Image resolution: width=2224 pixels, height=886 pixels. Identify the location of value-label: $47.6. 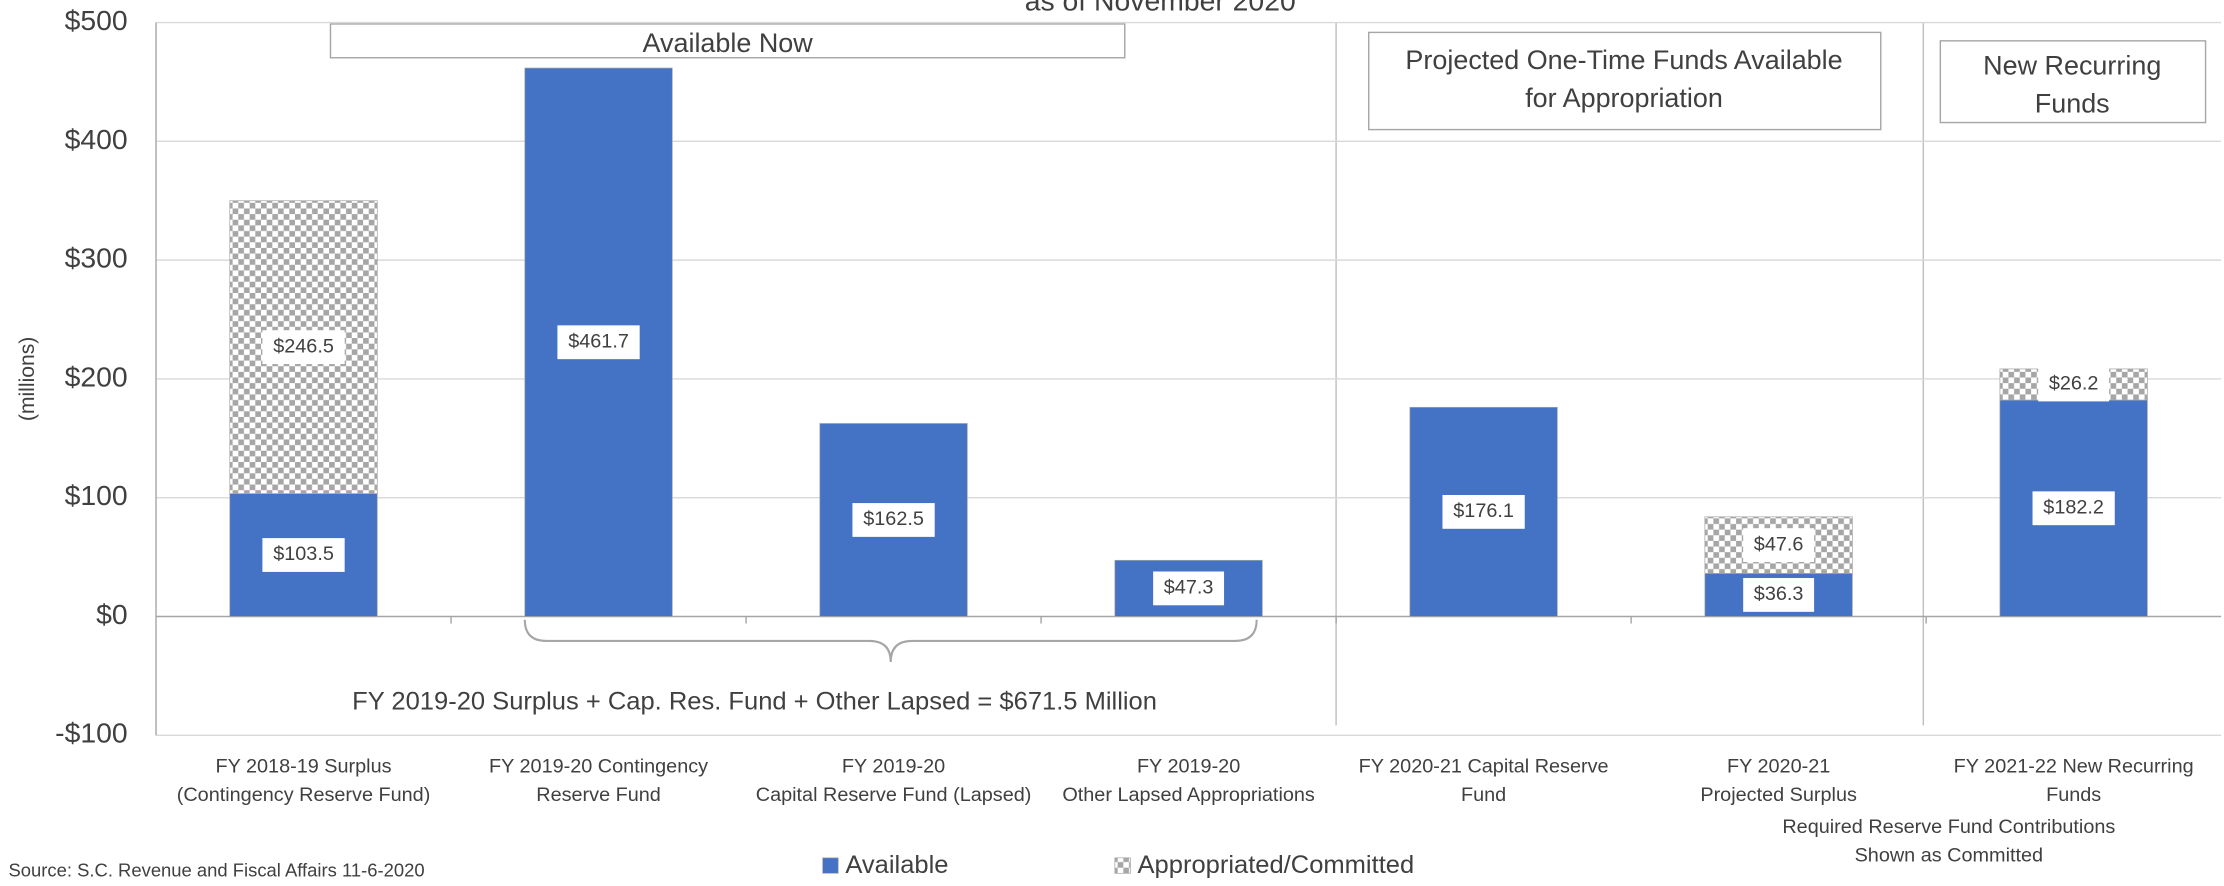
(1779, 544).